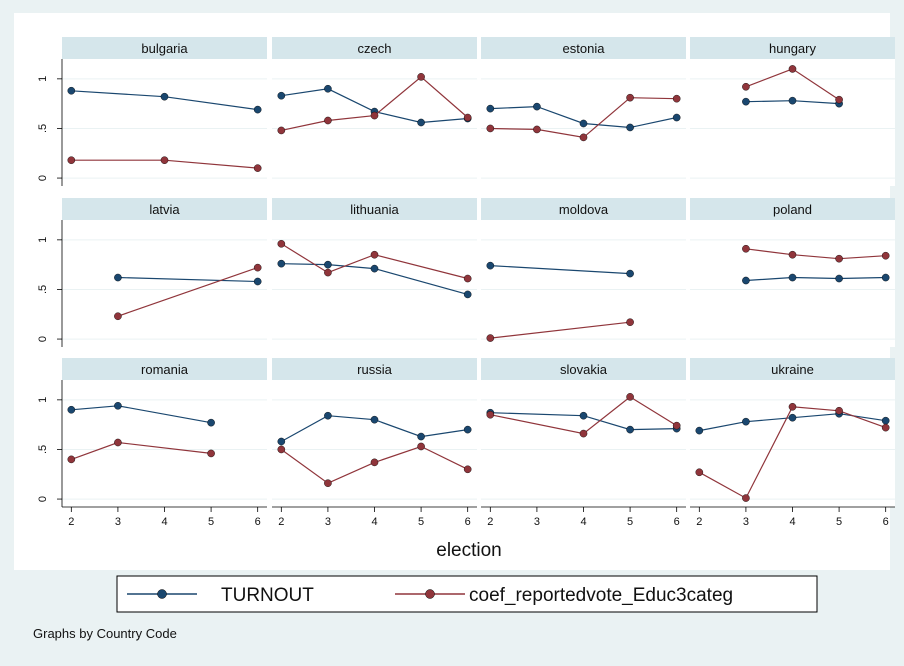  I want to click on panel-czech: czech, so click(374, 111).